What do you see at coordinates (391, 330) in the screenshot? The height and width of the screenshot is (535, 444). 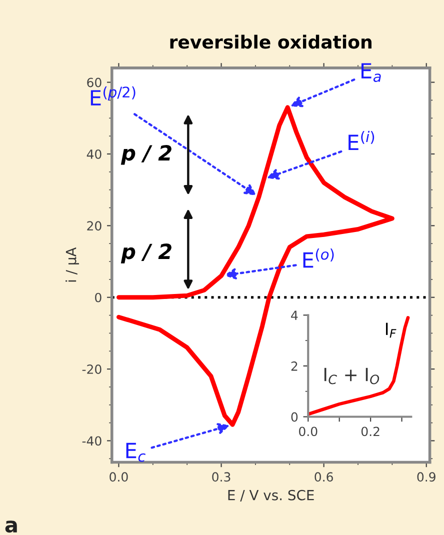 I see `annotation: I$_{F}$` at bounding box center [391, 330].